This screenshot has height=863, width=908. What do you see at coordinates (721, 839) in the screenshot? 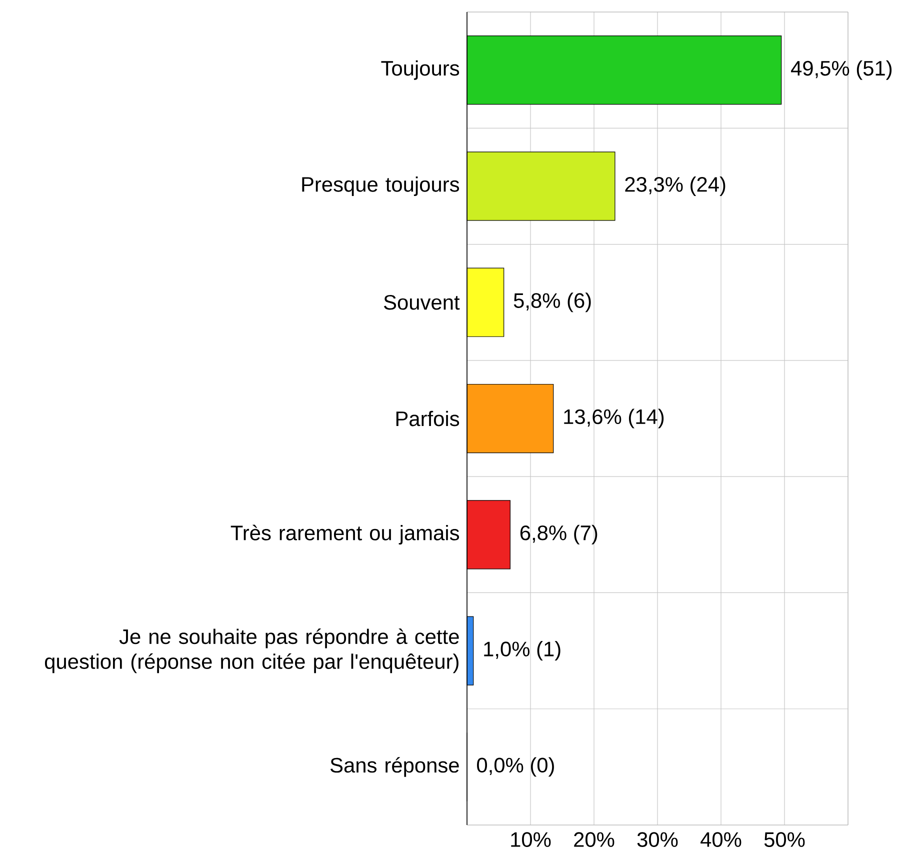
I see `x-tick-label: 40%` at bounding box center [721, 839].